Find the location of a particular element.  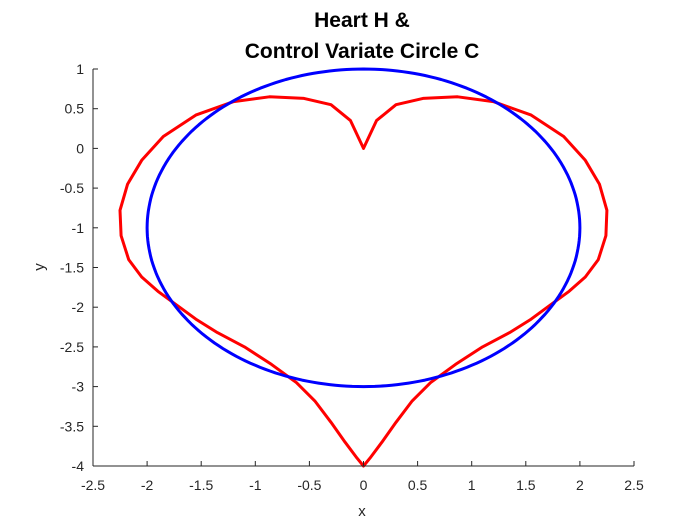

y-tick-label: 0 is located at coordinates (80, 148).